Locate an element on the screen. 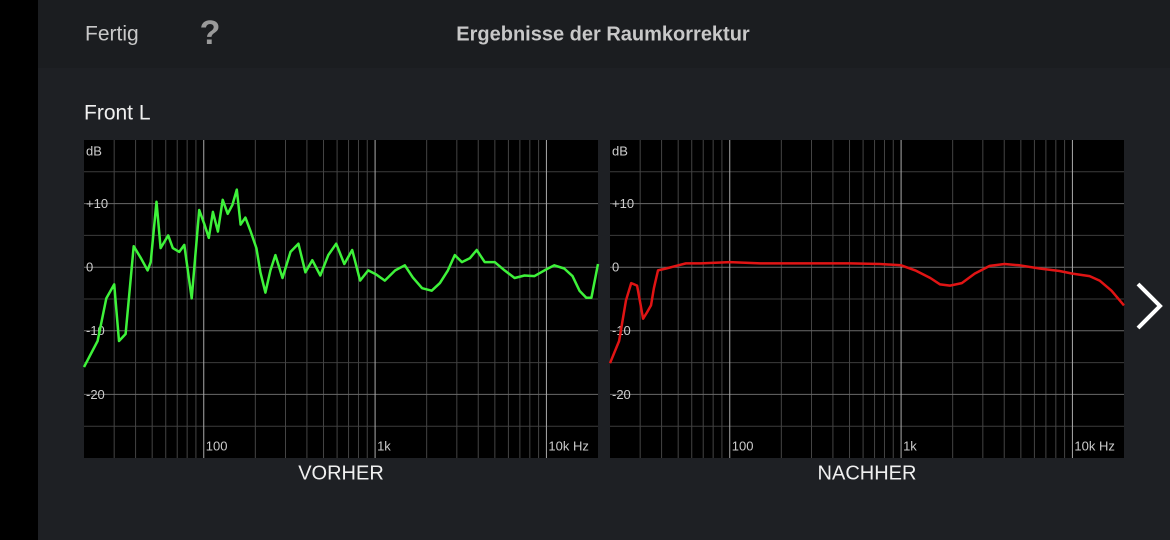 The image size is (1170, 540). page-title: Ergebnisse der Raumkorrektur is located at coordinates (603, 34).